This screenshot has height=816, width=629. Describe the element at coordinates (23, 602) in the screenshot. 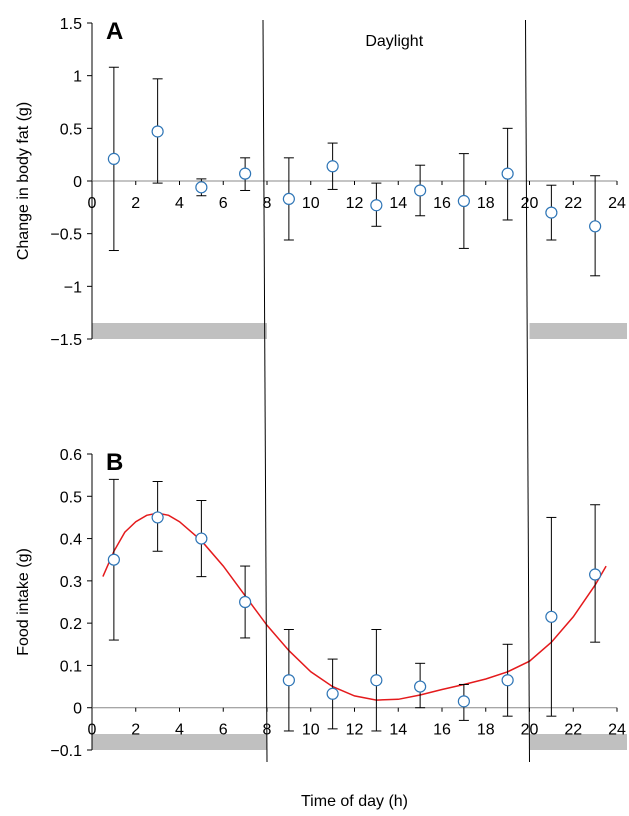

I see `y-axis-label: Food intake (g)` at that location.